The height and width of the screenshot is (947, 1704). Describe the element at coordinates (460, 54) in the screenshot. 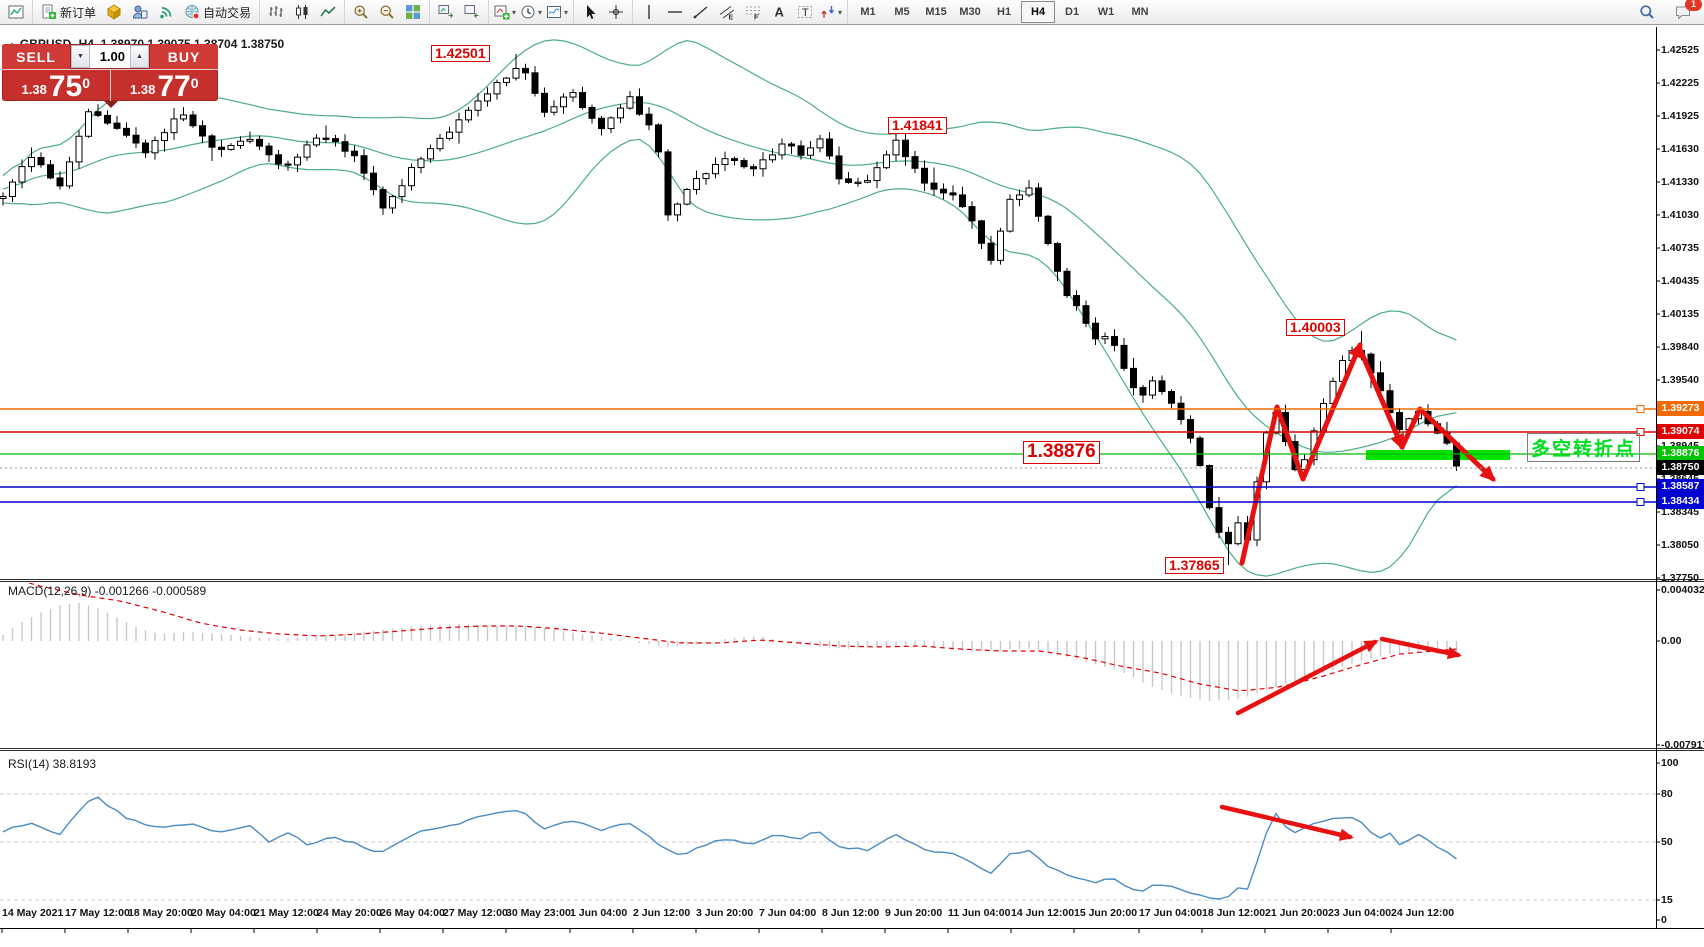

I see `price-annotation-label: 1.42501` at that location.